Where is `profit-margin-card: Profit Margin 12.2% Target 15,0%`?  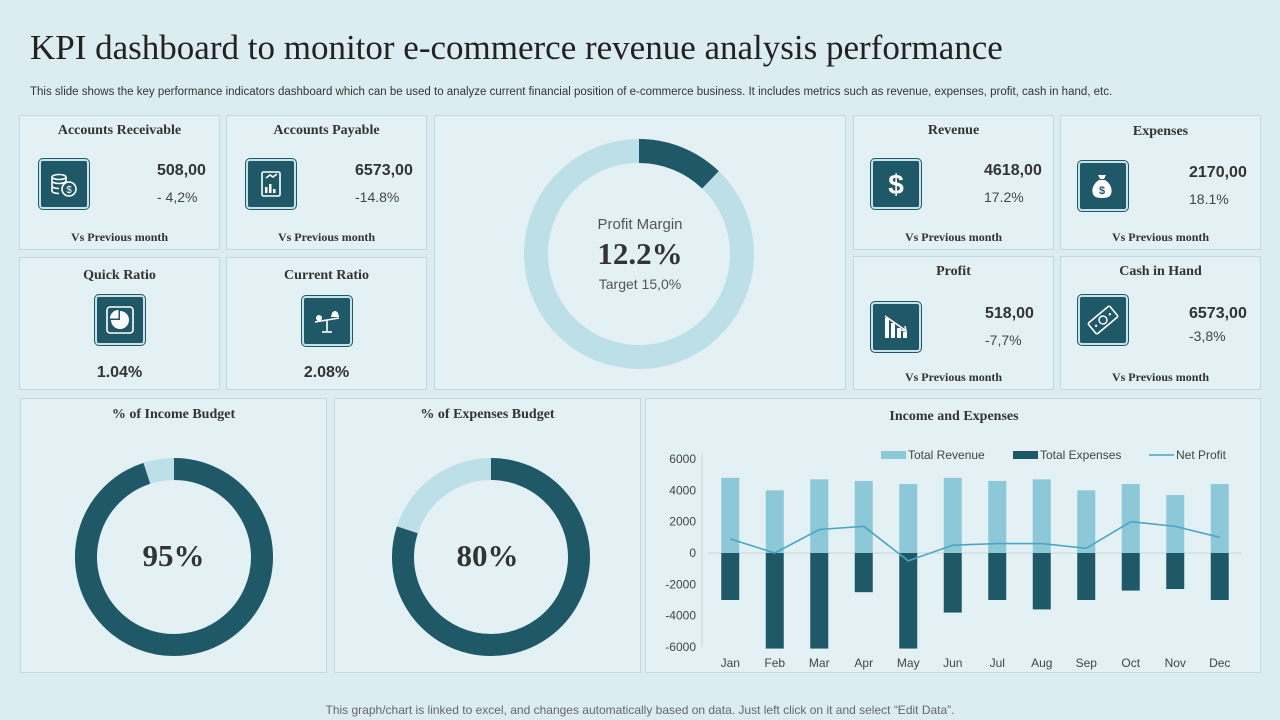 profit-margin-card: Profit Margin 12.2% Target 15,0% is located at coordinates (640, 252).